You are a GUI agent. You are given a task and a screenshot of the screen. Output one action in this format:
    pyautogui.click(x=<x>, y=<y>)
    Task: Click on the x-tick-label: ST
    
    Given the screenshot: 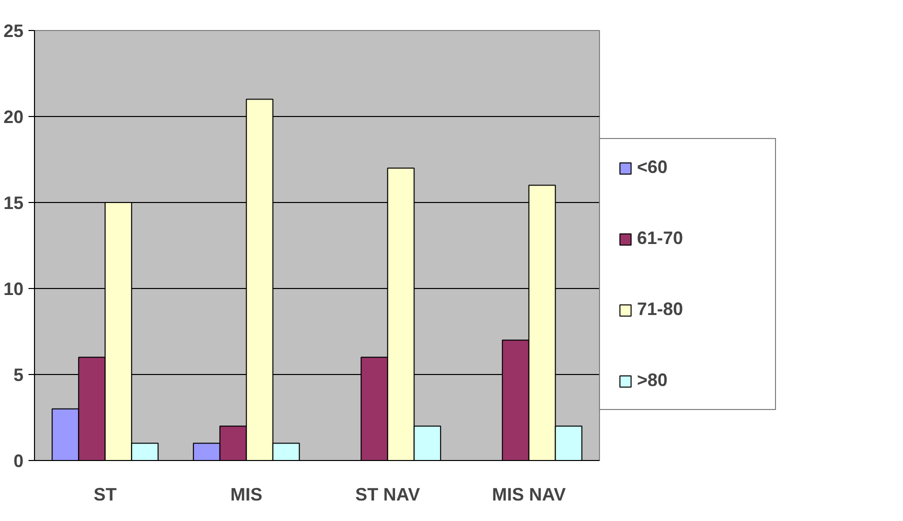 What is the action you would take?
    pyautogui.click(x=105, y=494)
    